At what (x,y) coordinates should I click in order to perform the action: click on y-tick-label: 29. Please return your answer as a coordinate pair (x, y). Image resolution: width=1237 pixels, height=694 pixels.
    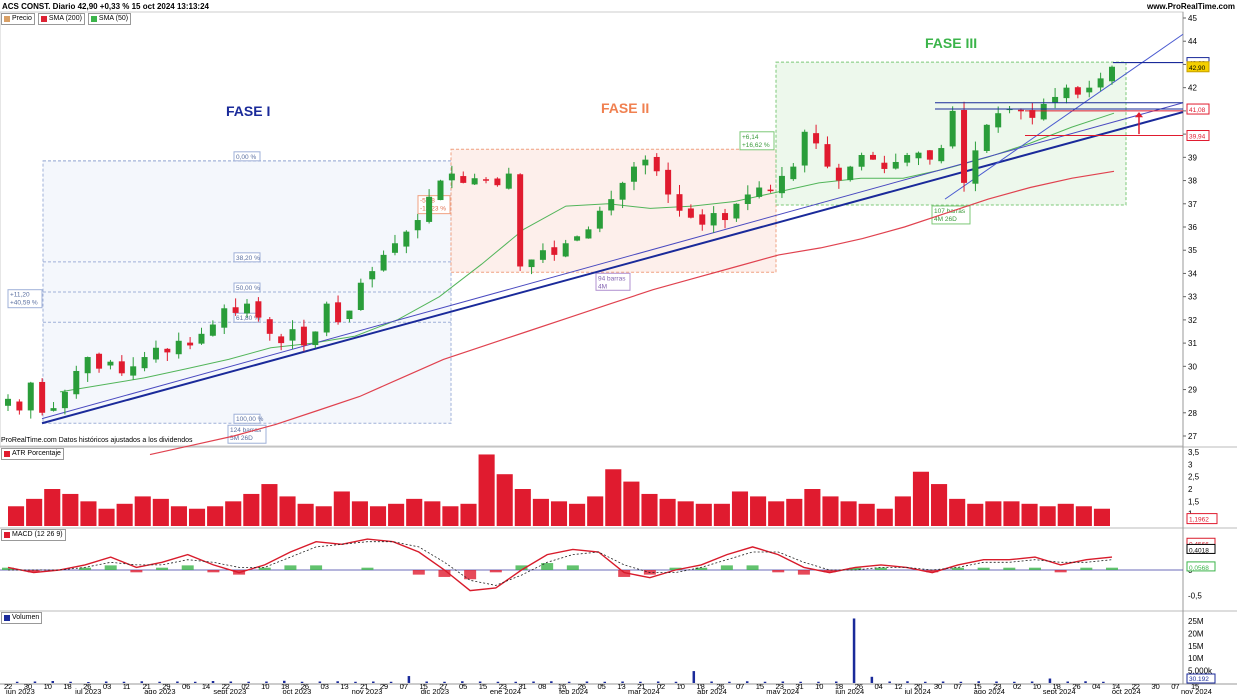
    Looking at the image, I should click on (1192, 390).